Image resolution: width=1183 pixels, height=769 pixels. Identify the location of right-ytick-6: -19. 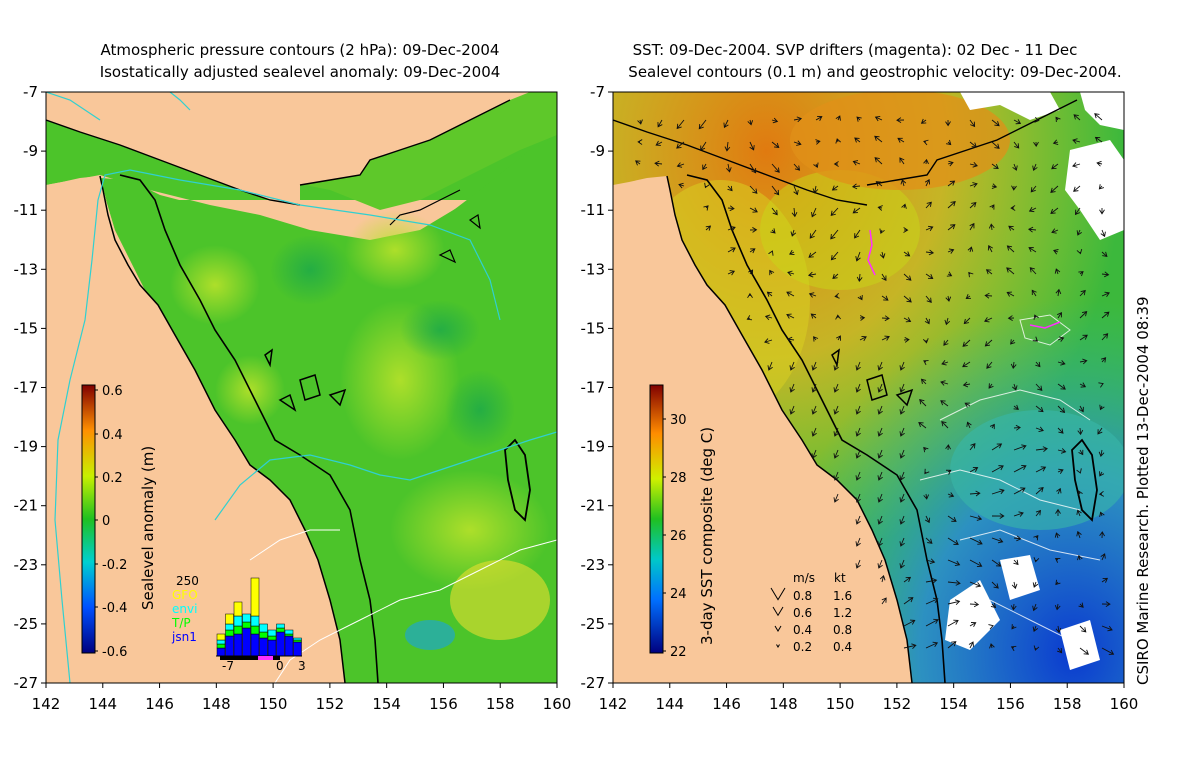
(593, 447).